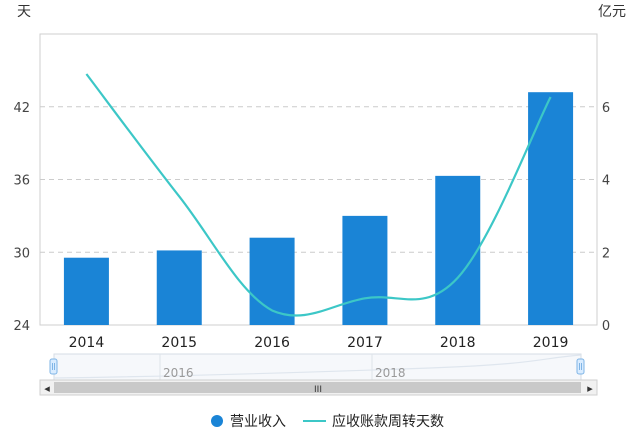 This screenshot has height=448, width=640. What do you see at coordinates (272, 343) in the screenshot?
I see `x-tick-label: 2016` at bounding box center [272, 343].